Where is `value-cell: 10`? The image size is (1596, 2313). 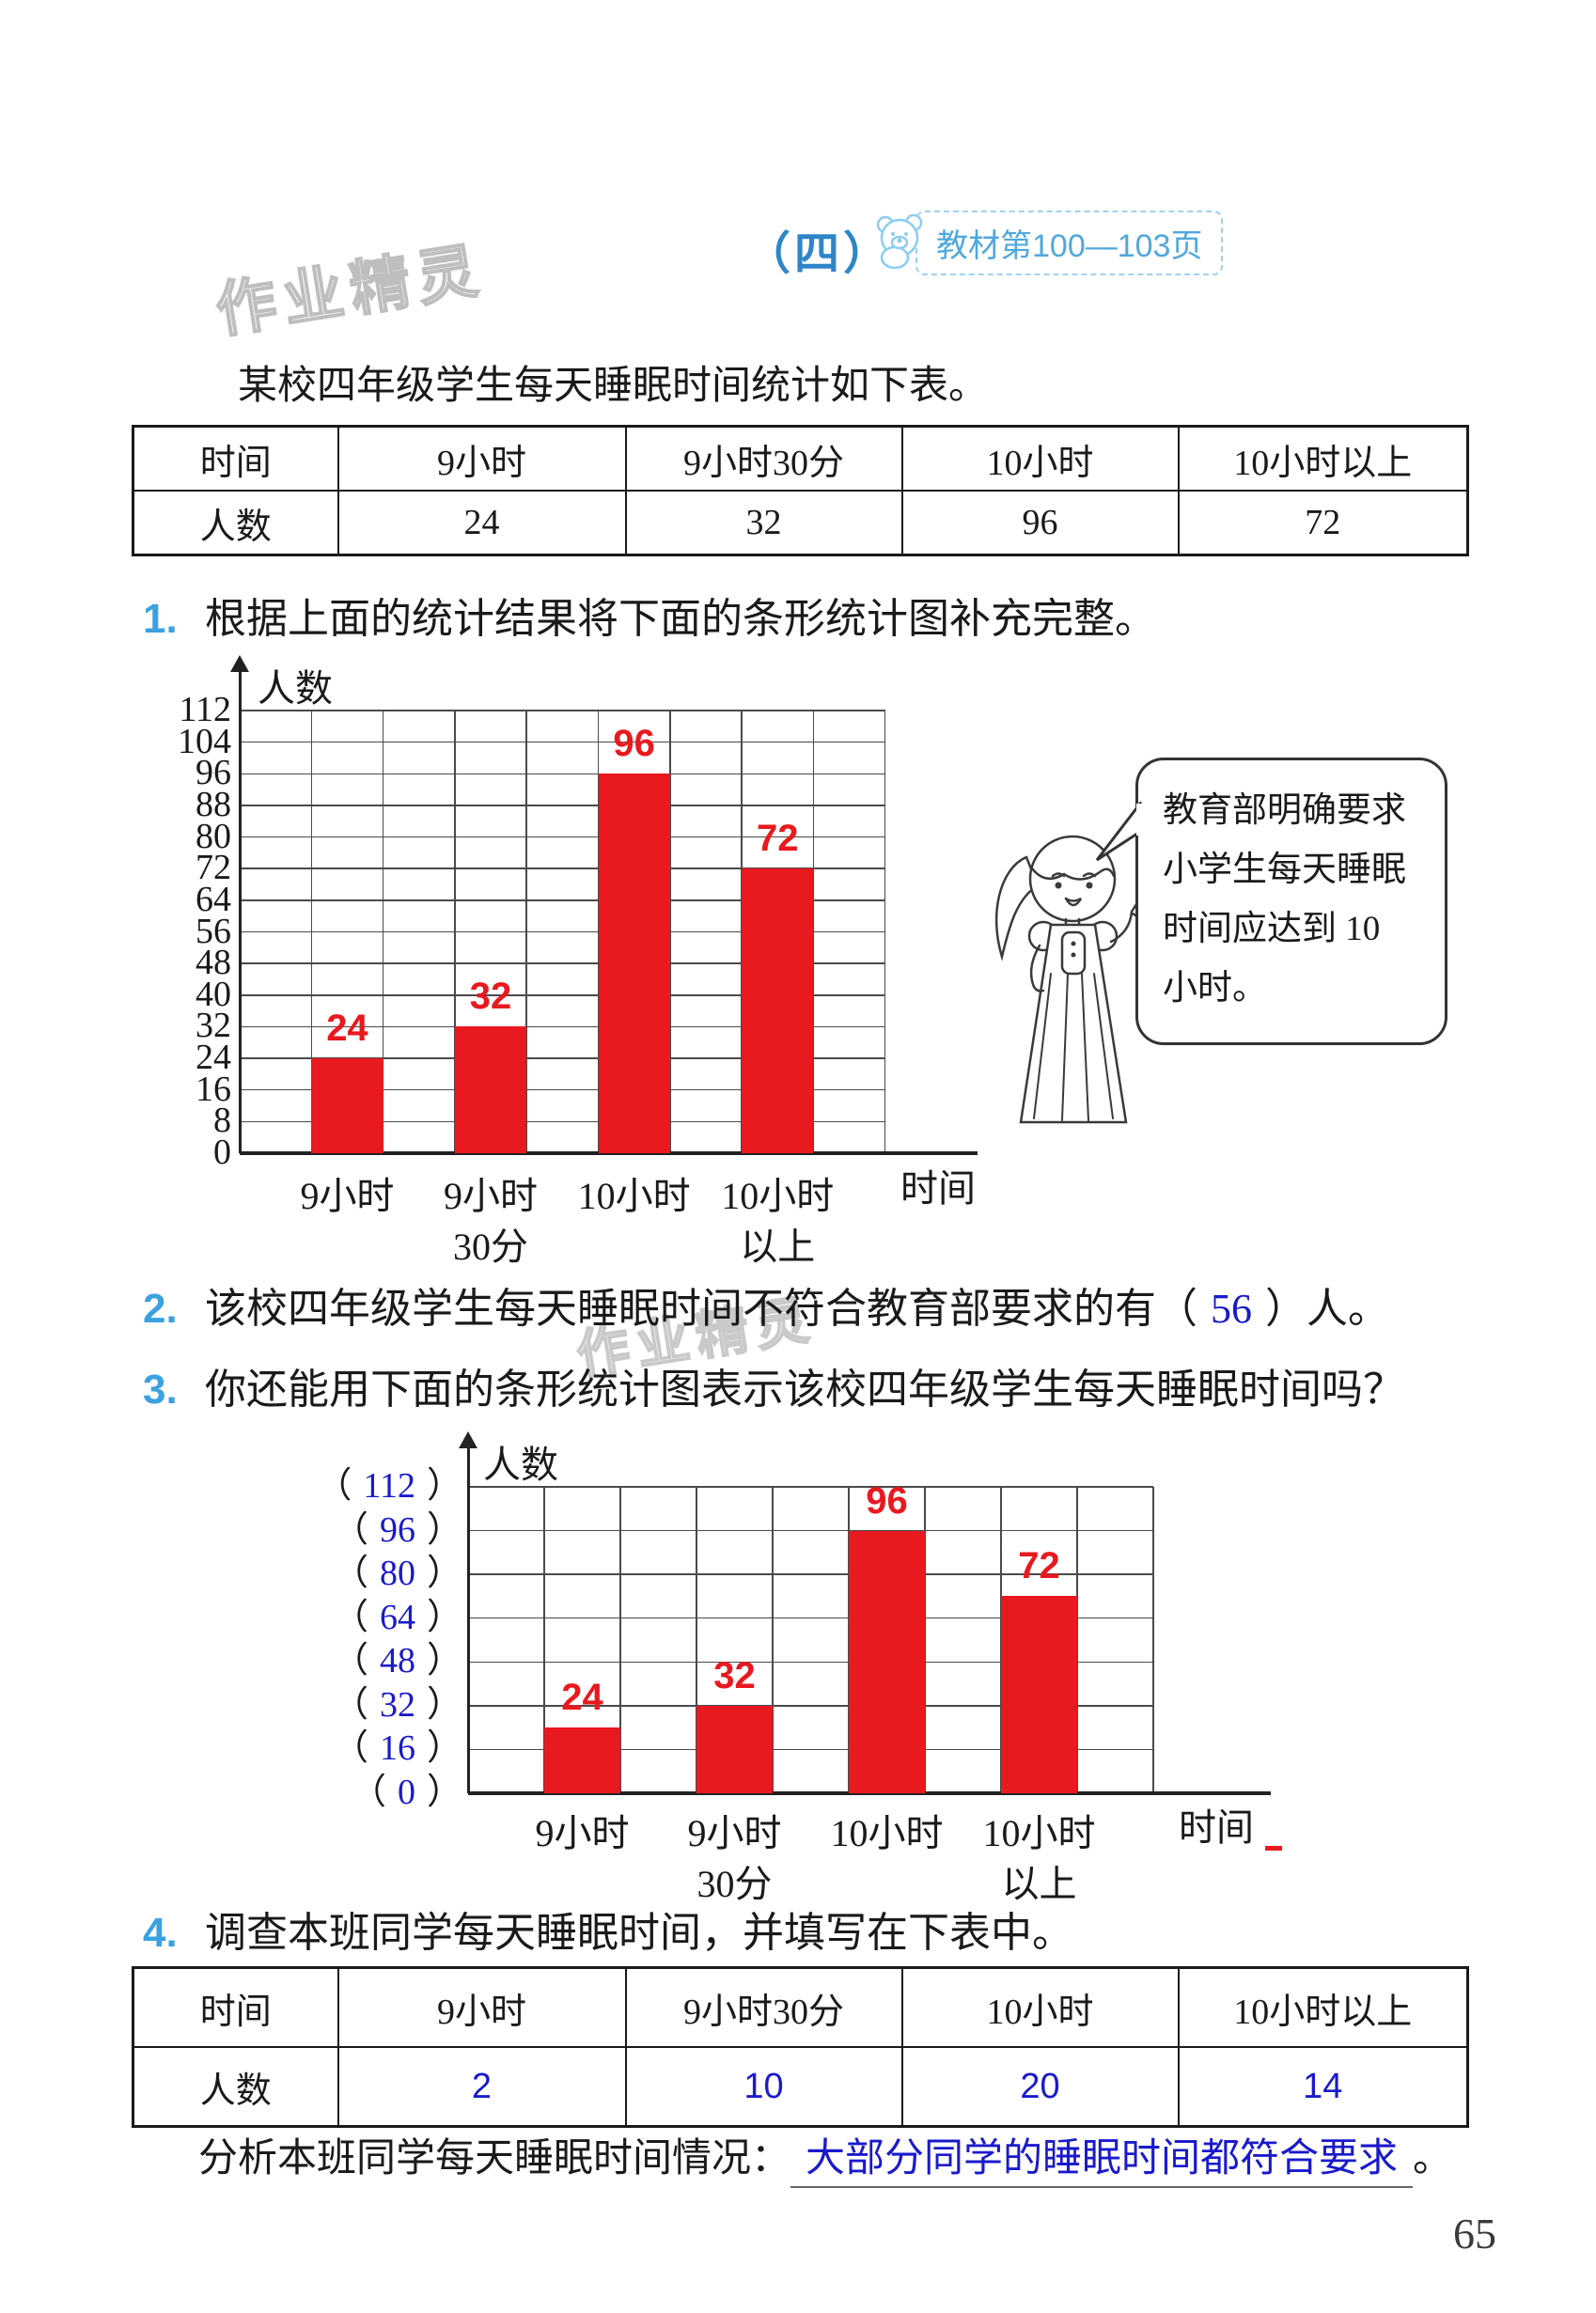
value-cell: 10 is located at coordinates (763, 2087).